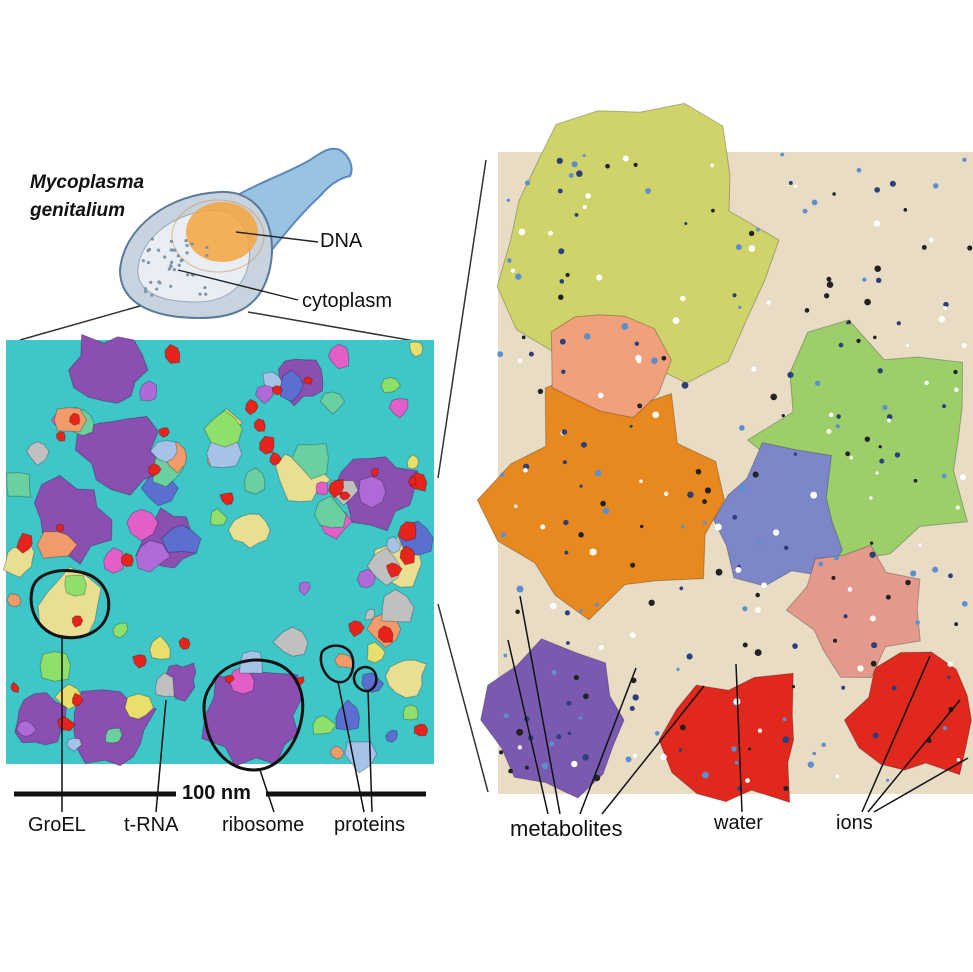 The image size is (973, 972). Describe the element at coordinates (70, 604) in the screenshot. I see `groel-outline` at that location.